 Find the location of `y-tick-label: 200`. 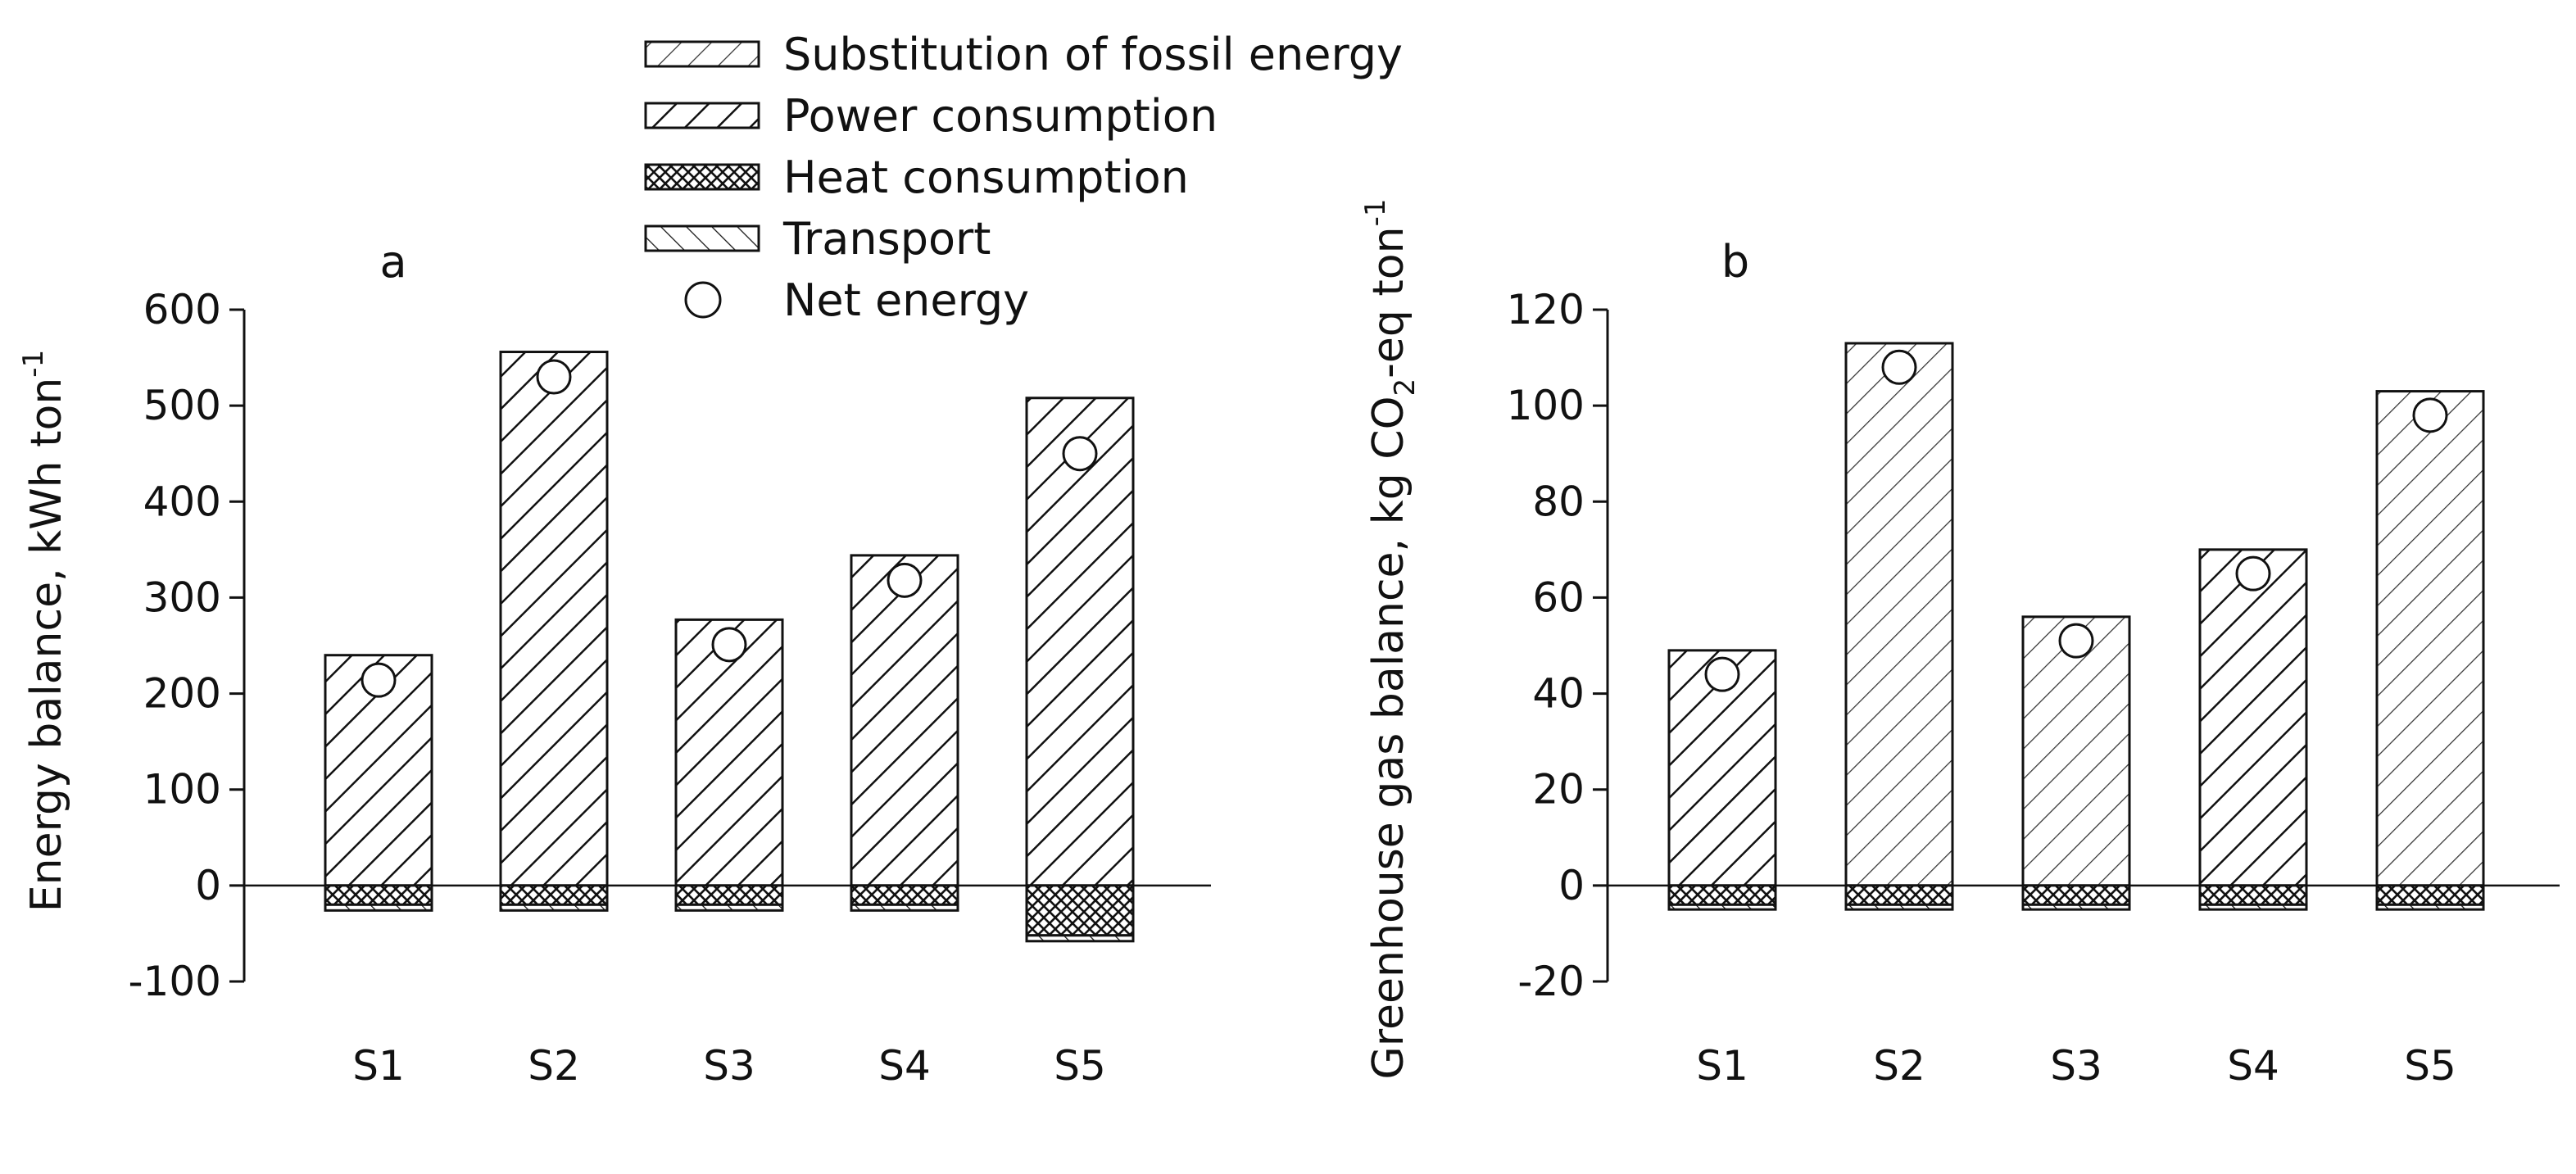

y-tick-label: 200 is located at coordinates (182, 694).